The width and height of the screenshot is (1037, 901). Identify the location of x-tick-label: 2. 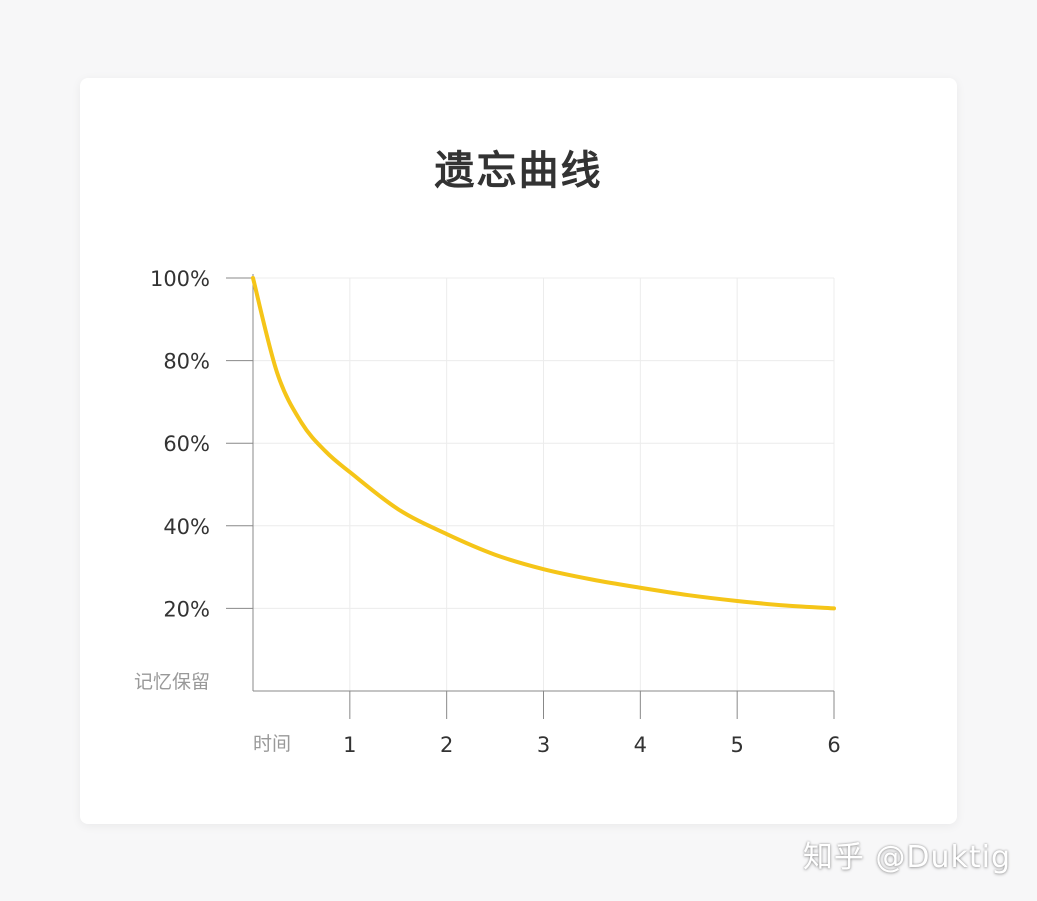
(446, 745).